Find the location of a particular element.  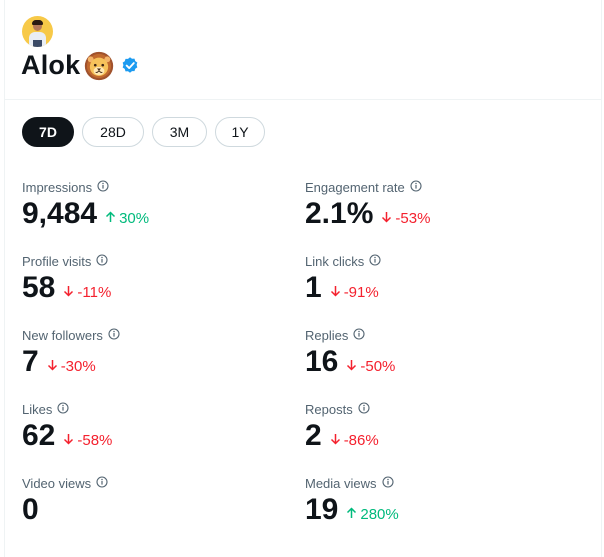

time-range-tabs: 7D 28D 3M 1Y is located at coordinates (143, 132).